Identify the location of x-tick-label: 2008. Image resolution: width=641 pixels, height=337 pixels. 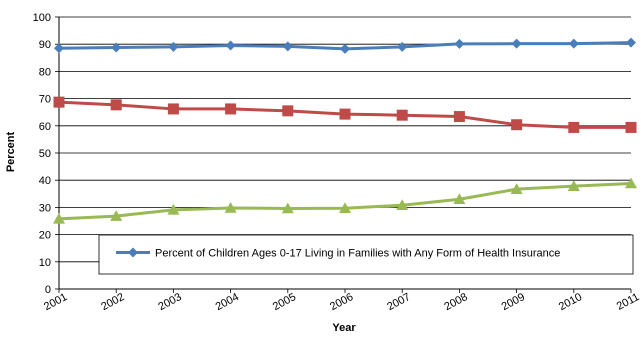
(455, 302).